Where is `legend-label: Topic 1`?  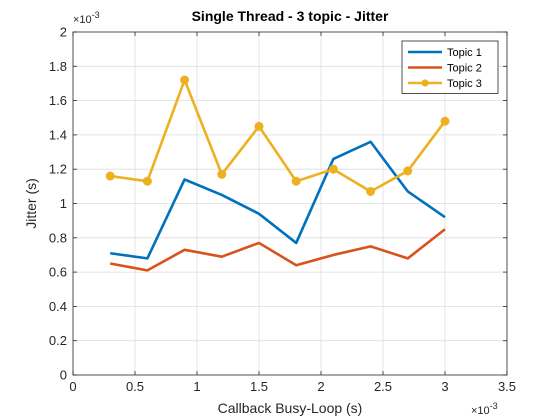
legend-label: Topic 1 is located at coordinates (464, 53).